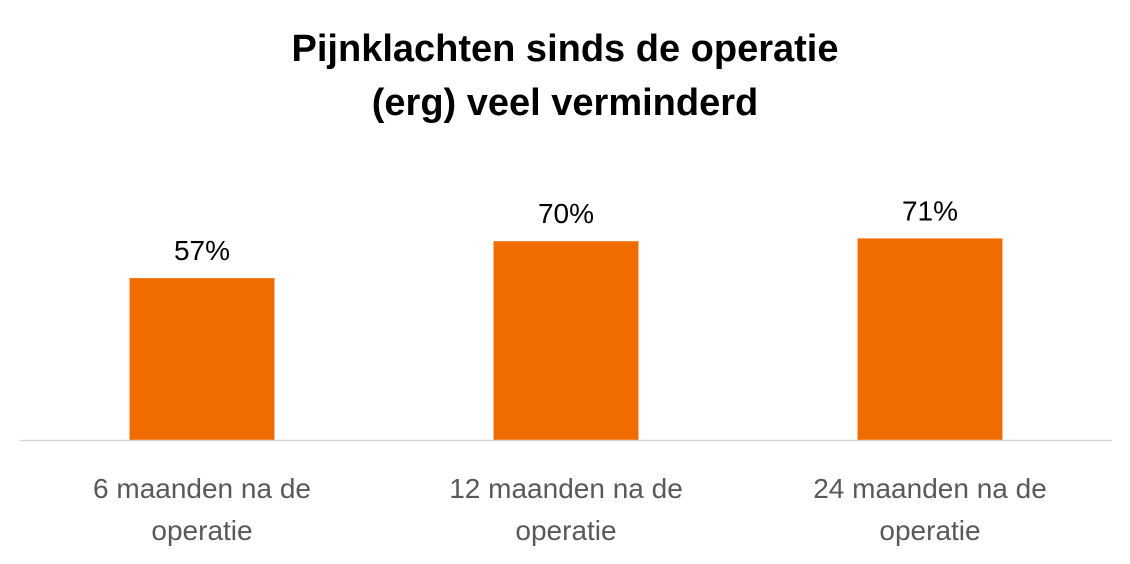 The width and height of the screenshot is (1130, 564). I want to click on category-label-1-line-1: 6 maanden na de, so click(202, 488).